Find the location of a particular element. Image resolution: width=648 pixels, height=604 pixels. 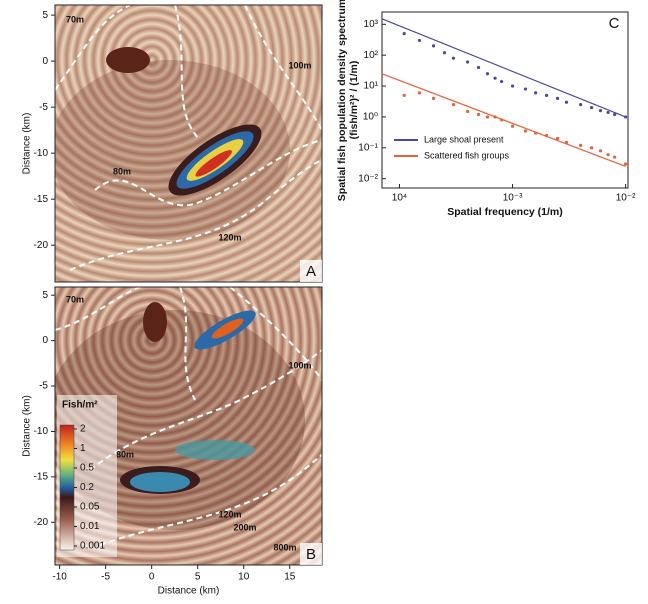

legend-label: Large shoal present is located at coordinates (464, 139).